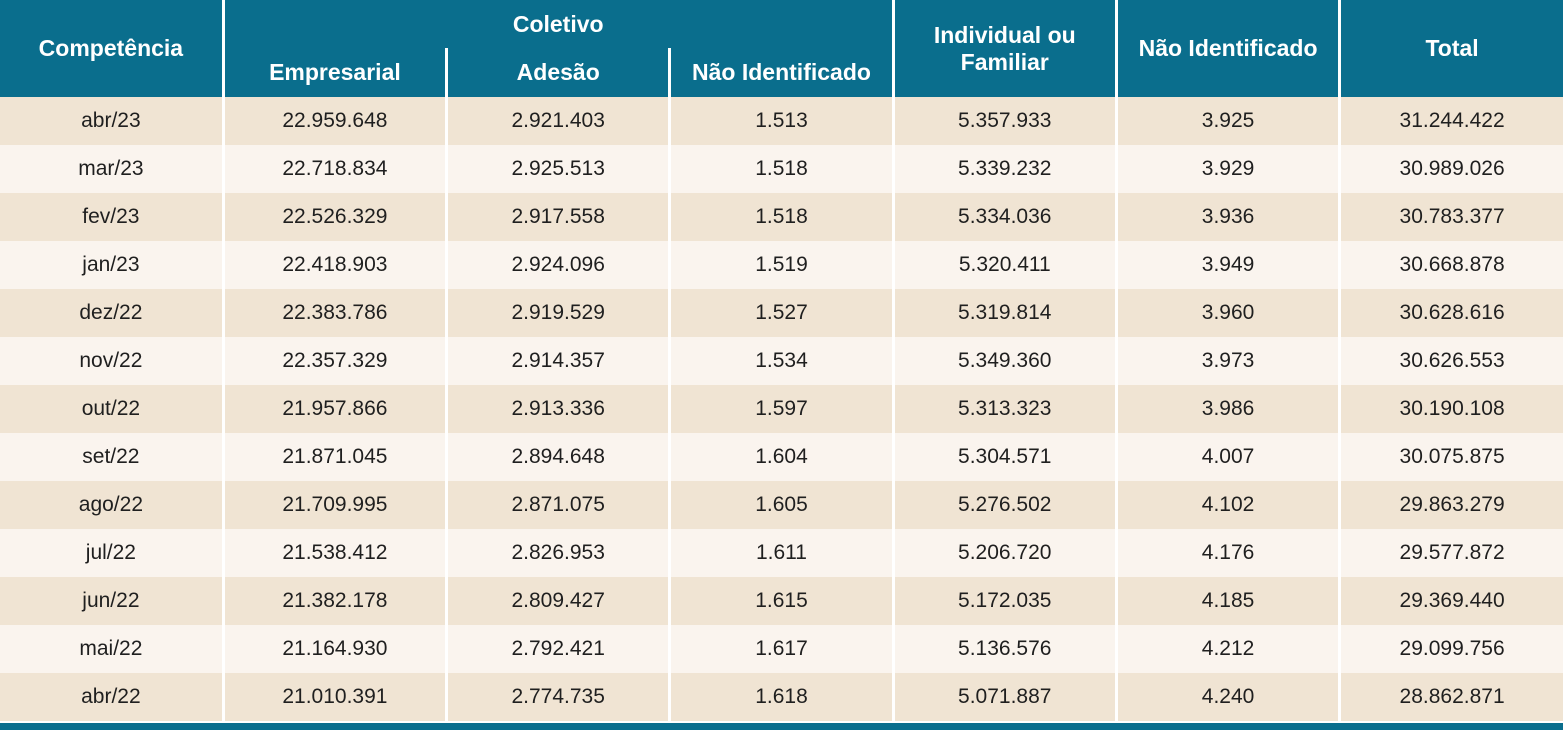 The height and width of the screenshot is (735, 1563). What do you see at coordinates (1450, 313) in the screenshot?
I see `total-cell: 30.628.616` at bounding box center [1450, 313].